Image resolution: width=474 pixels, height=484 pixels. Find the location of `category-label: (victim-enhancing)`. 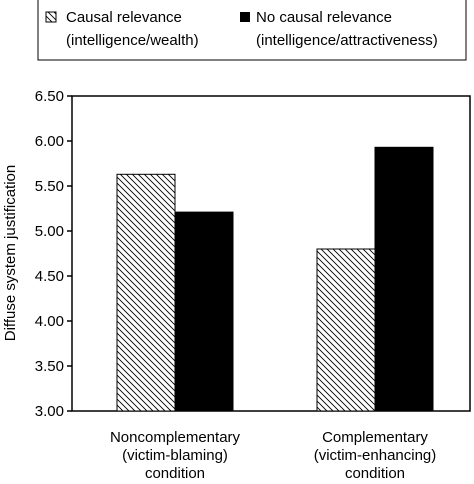

category-label: (victim-enhancing) is located at coordinates (375, 455).